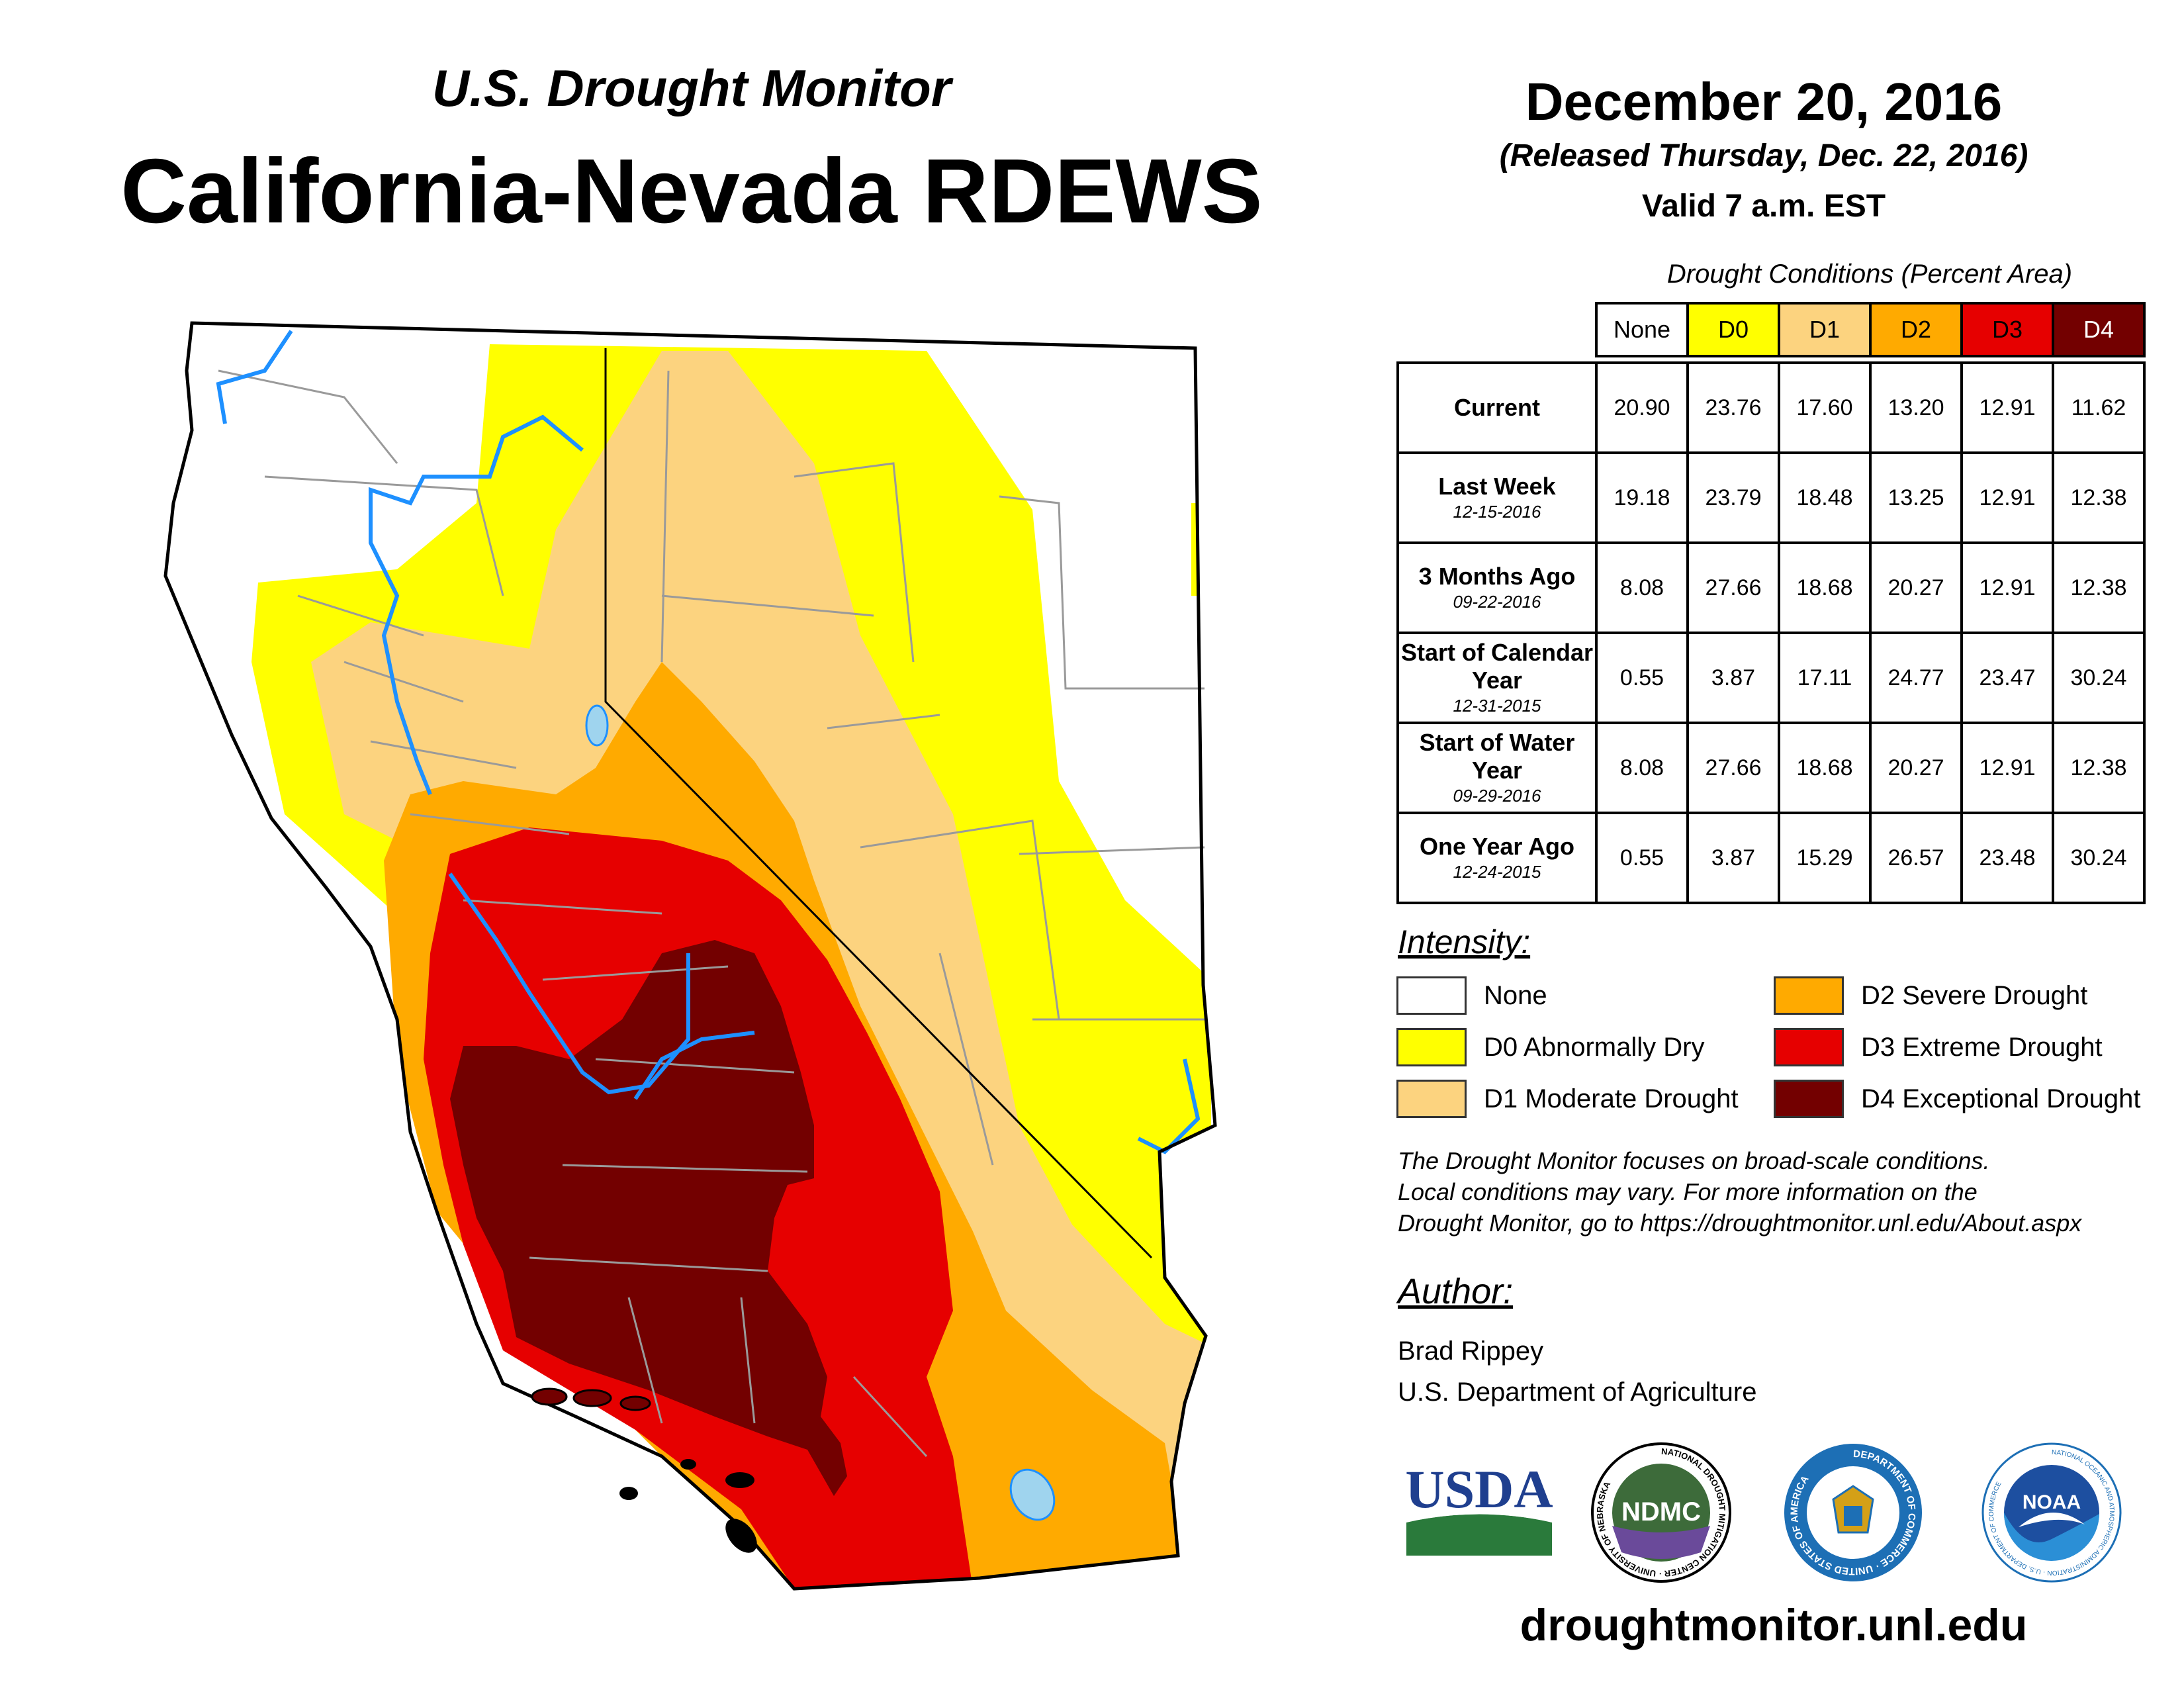 Image resolution: width=2184 pixels, height=1688 pixels. Describe the element at coordinates (691, 191) in the screenshot. I see `map-title: California-Nevada RDEWS` at that location.